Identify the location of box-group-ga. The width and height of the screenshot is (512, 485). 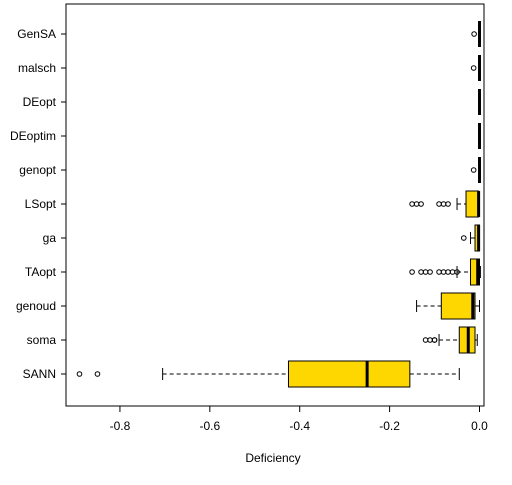
(470, 238).